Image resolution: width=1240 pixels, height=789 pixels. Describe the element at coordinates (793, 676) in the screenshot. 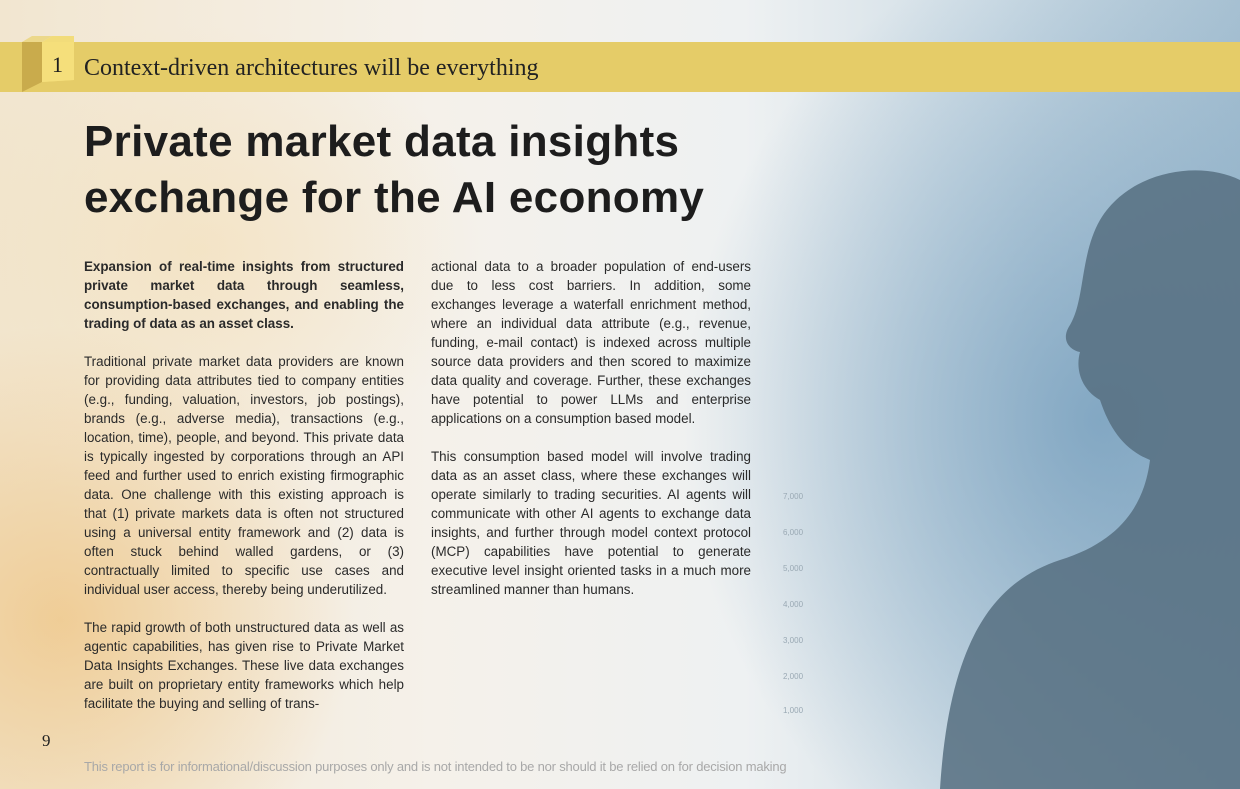

I see `tick-label: 2,000` at that location.